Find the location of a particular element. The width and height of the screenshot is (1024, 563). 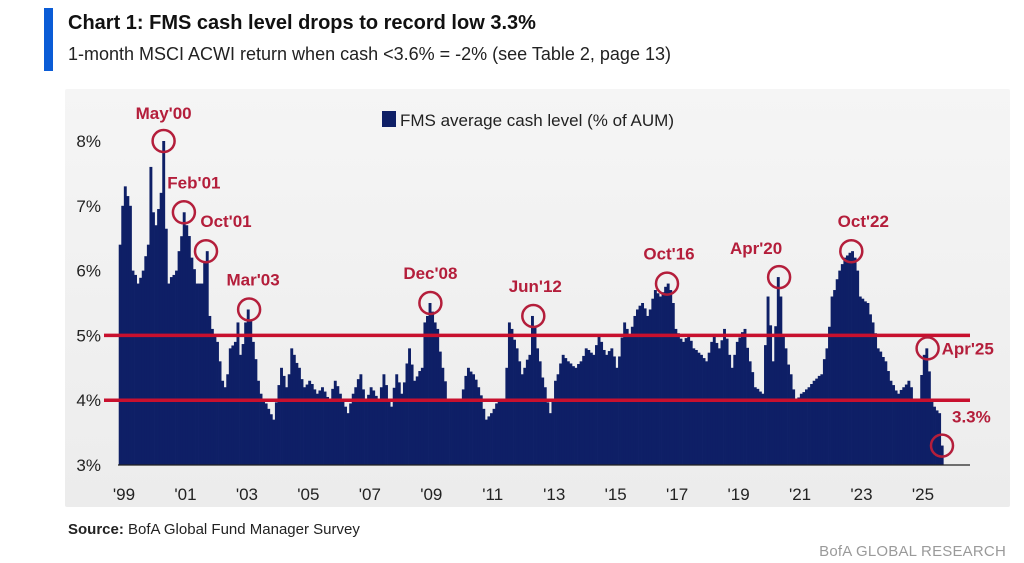

y-tick-label: 8% is located at coordinates (88, 141).